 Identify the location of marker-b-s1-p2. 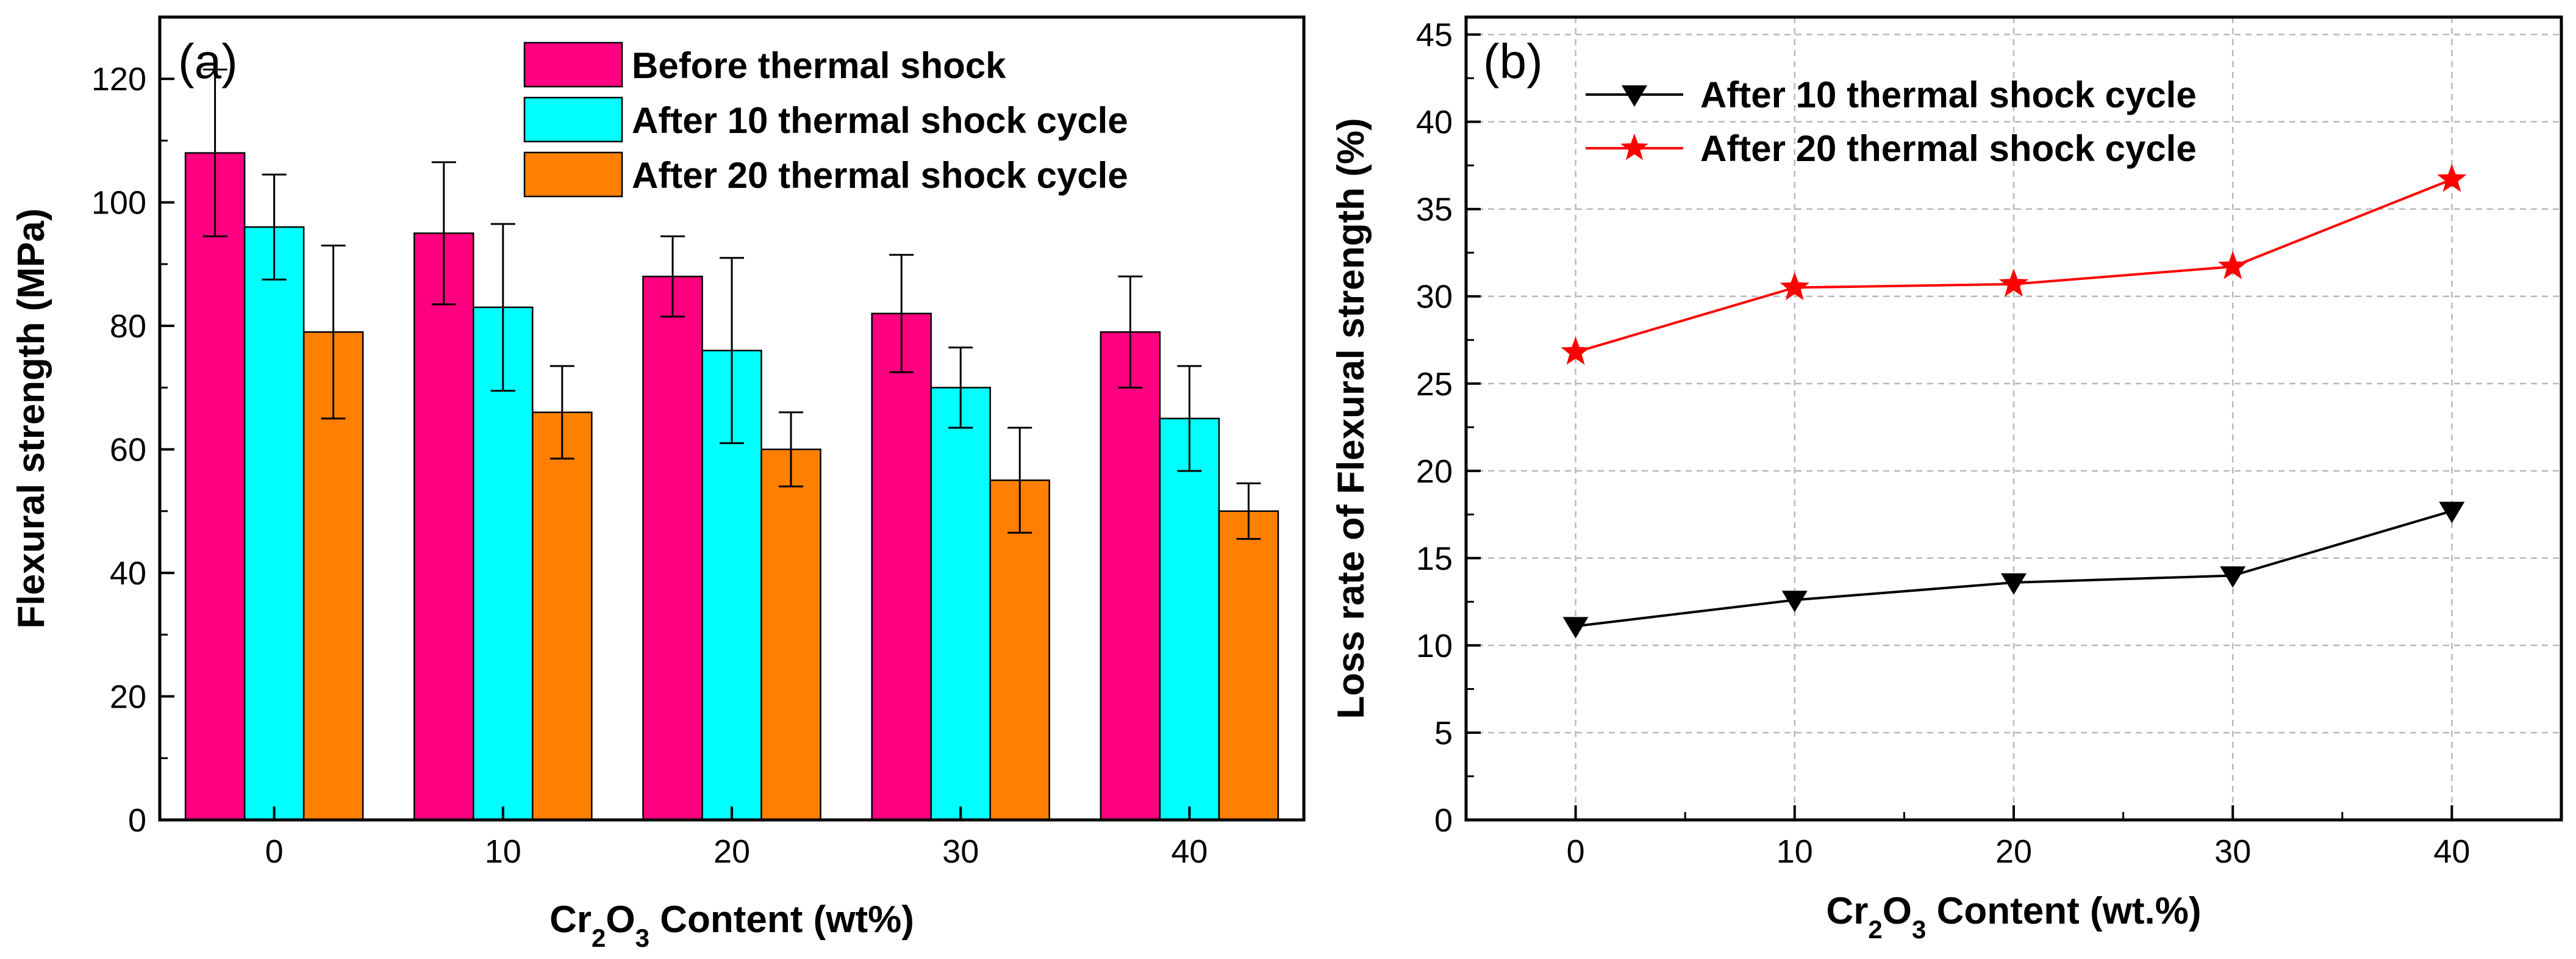
(2013, 282).